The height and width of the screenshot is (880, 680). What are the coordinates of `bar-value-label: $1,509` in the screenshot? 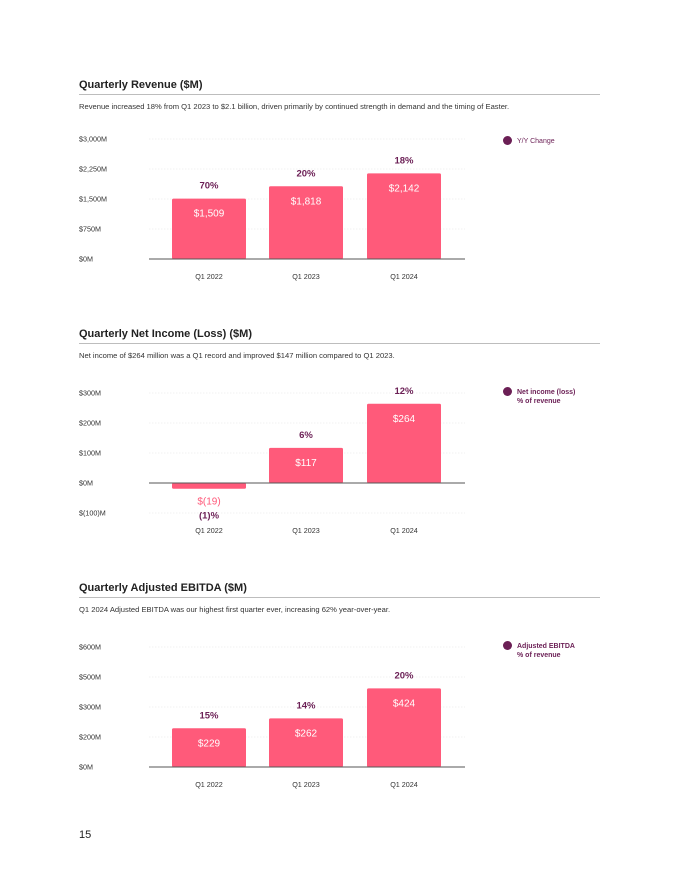 It's located at (209, 214).